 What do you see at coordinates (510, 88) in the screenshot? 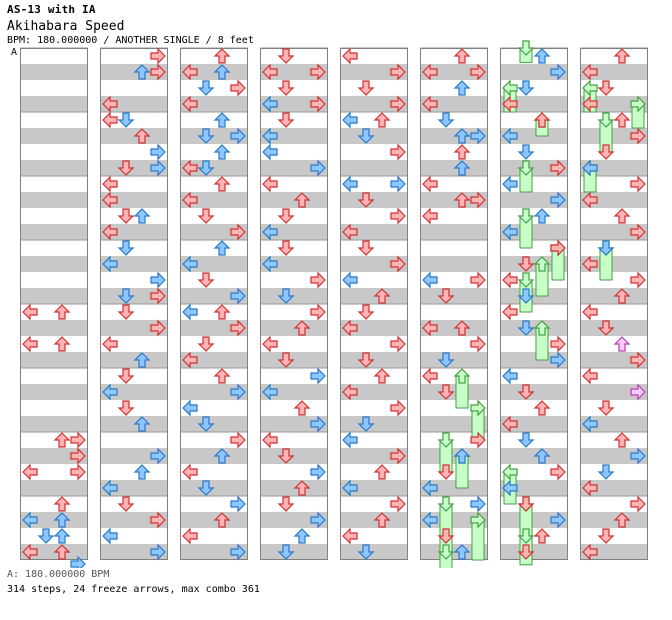
I see `freeze-arrow-left` at bounding box center [510, 88].